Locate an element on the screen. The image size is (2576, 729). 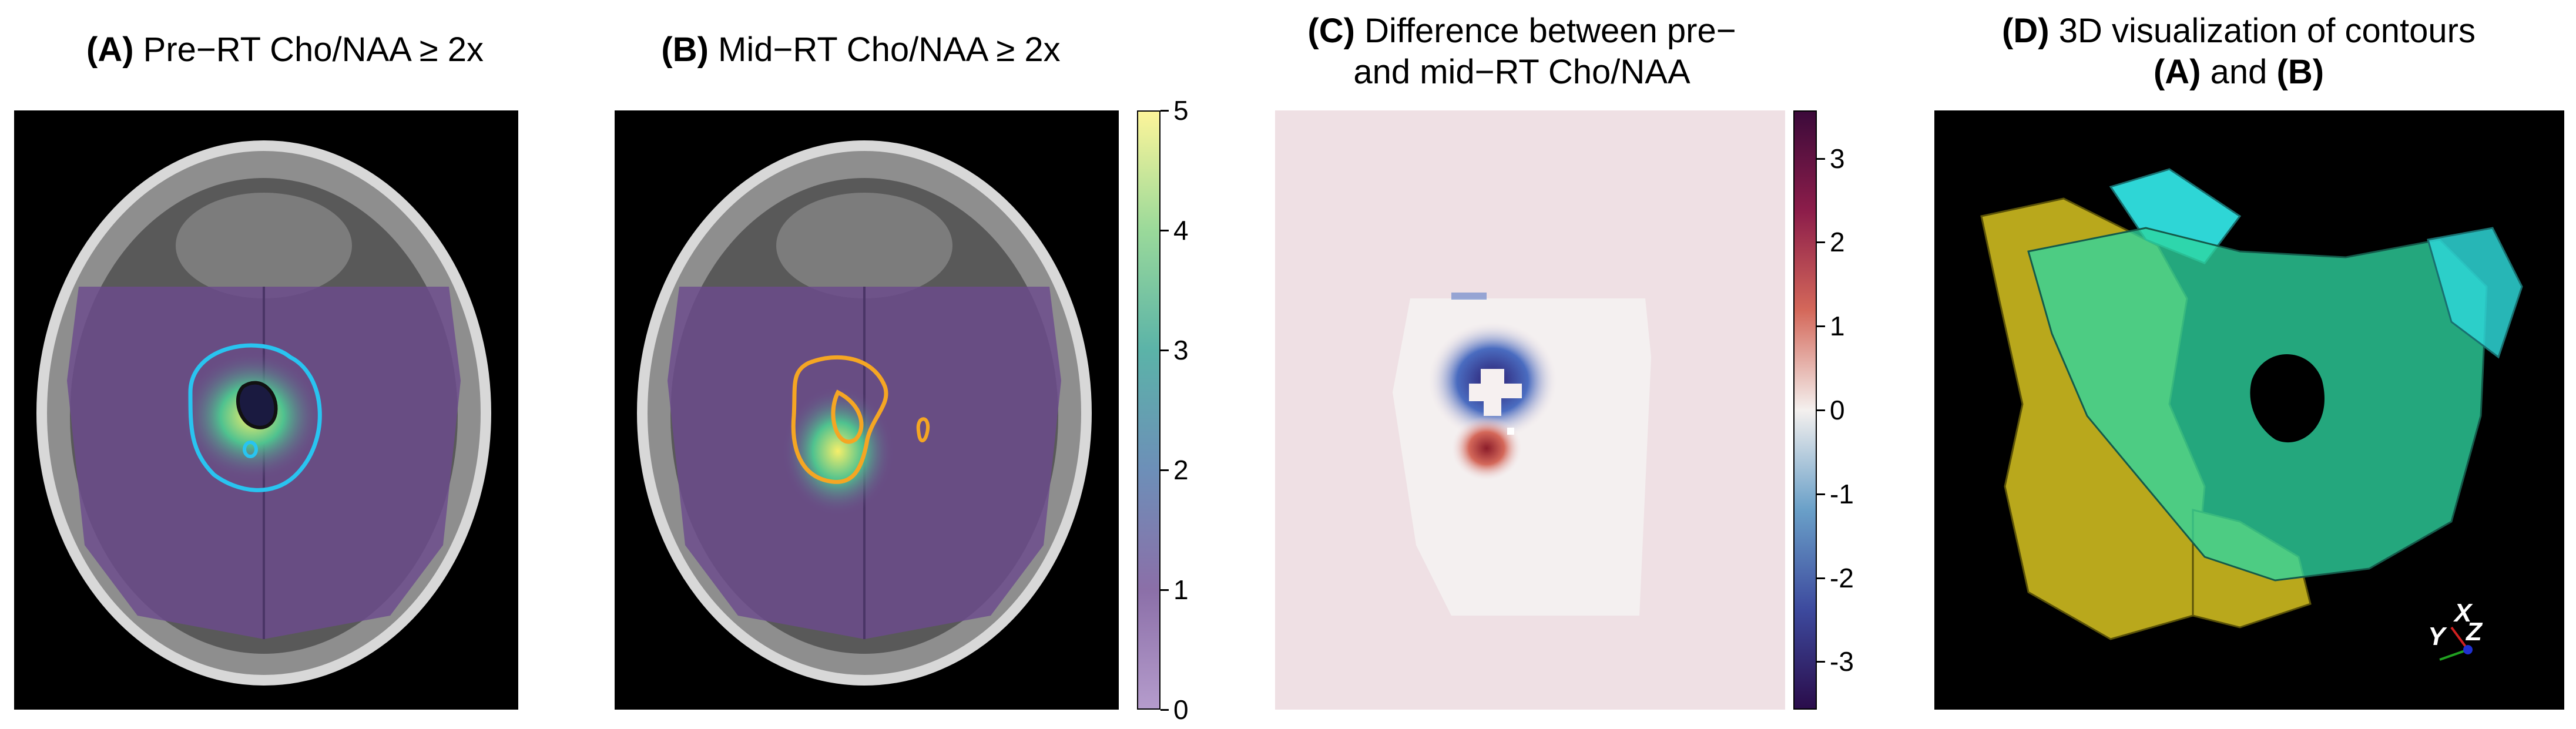
panel-a-letter: (A) is located at coordinates (110, 50).